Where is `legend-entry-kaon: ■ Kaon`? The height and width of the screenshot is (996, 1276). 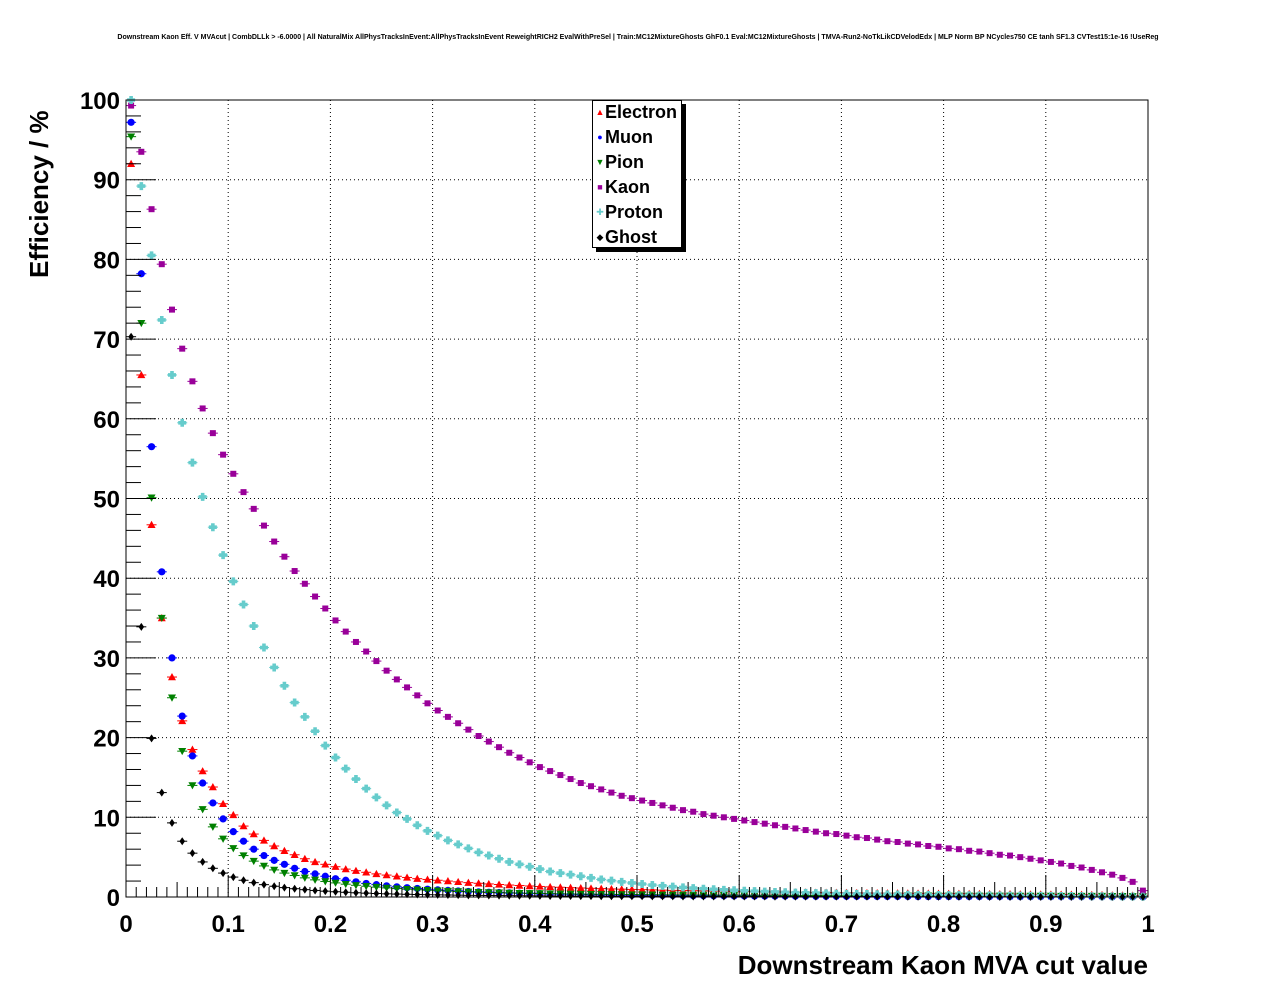
legend-entry-kaon: ■ Kaon is located at coordinates (621, 186).